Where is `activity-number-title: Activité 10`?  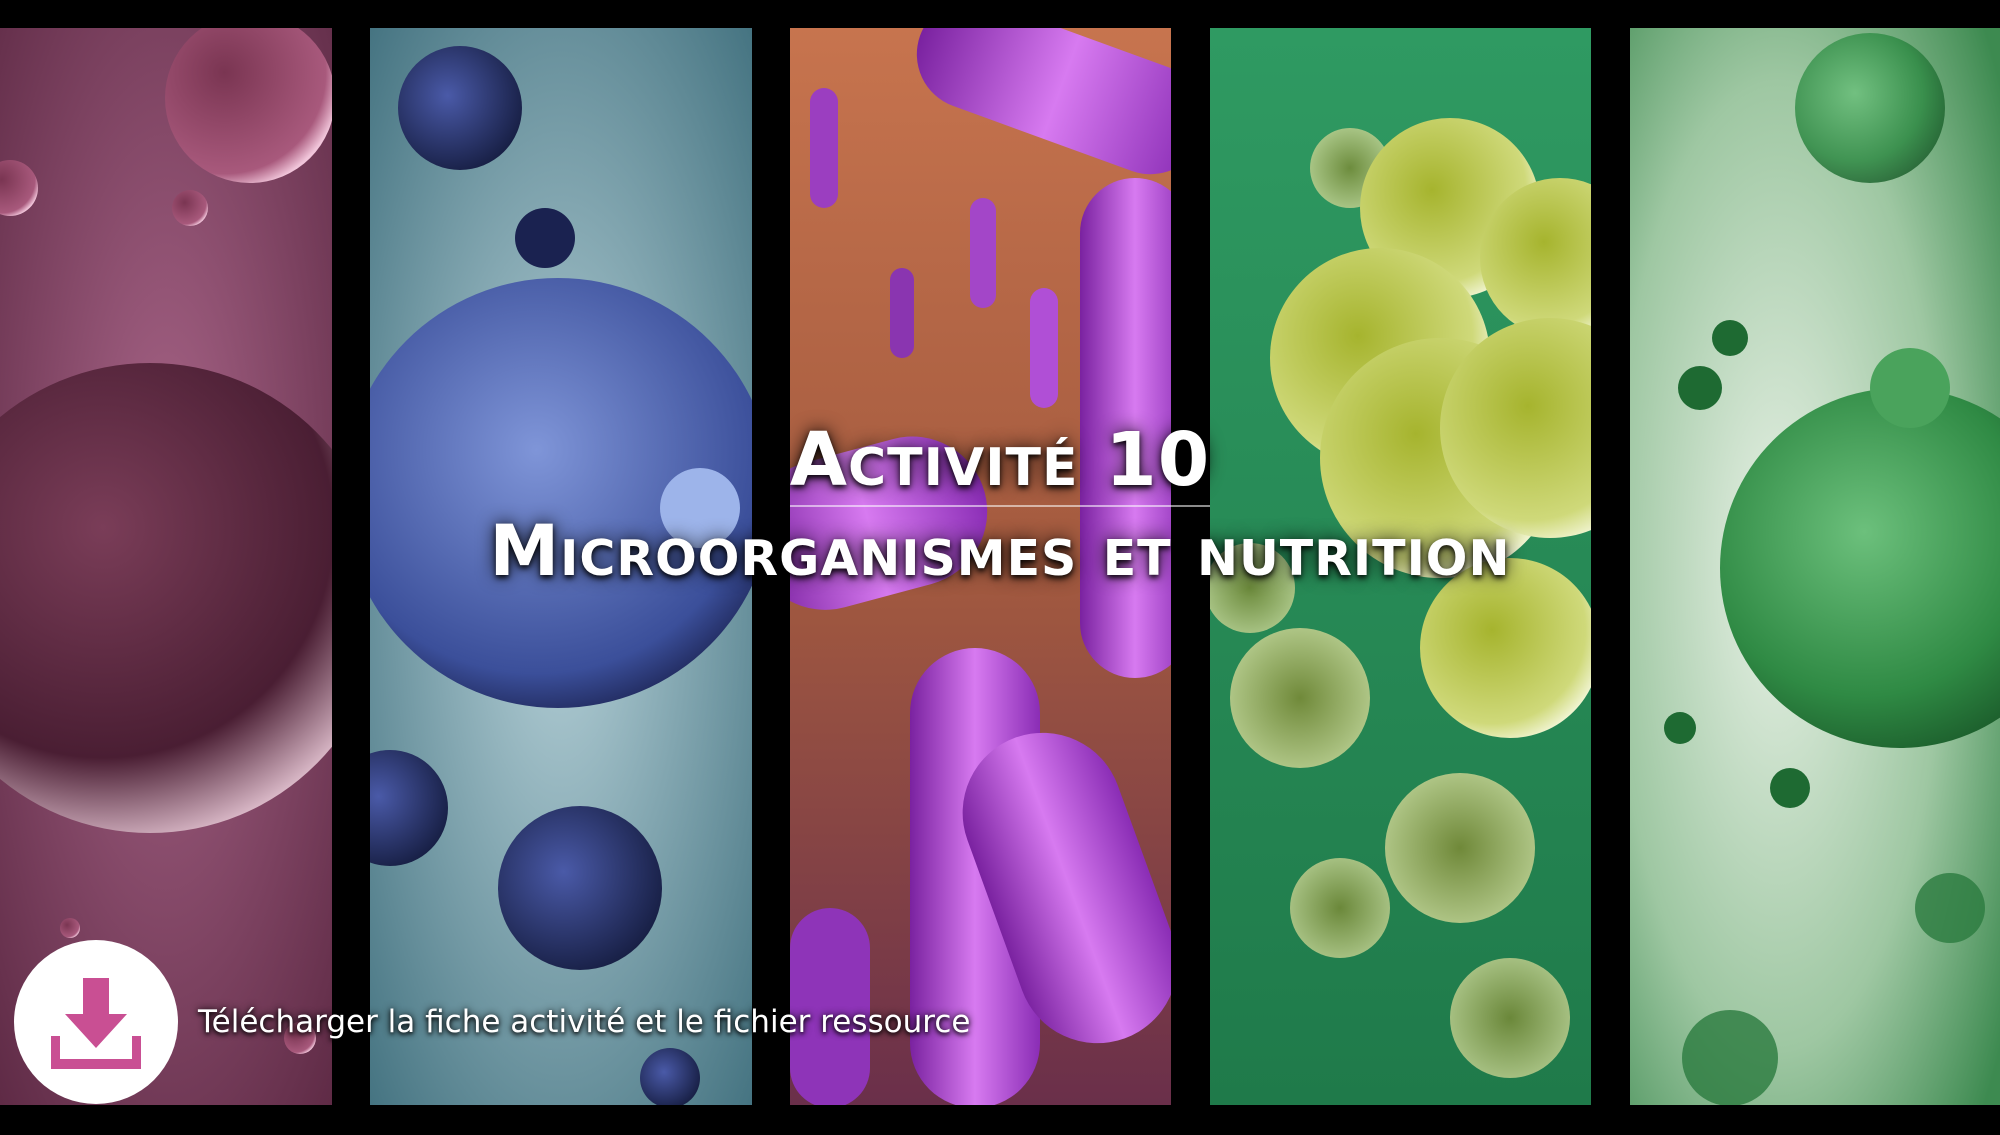 activity-number-title: Activité 10 is located at coordinates (1000, 460).